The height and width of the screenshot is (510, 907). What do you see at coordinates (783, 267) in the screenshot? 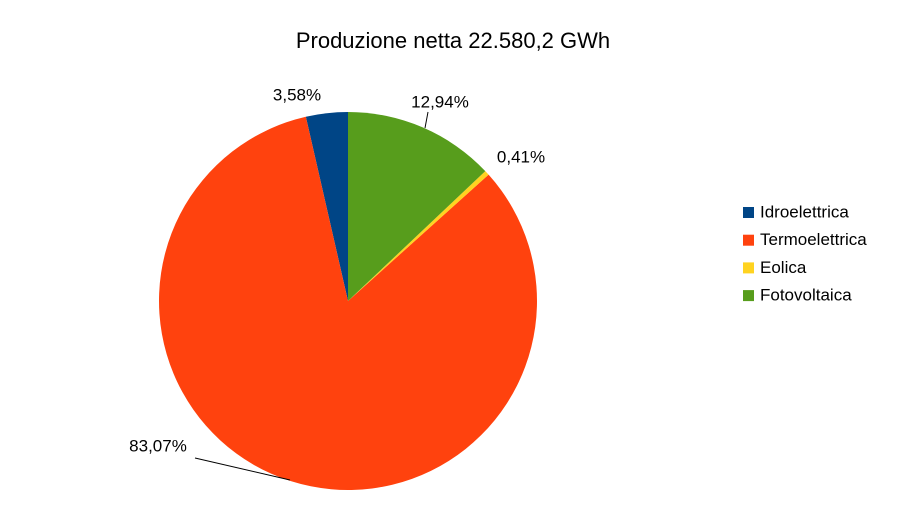
I see `legend-label: Eolica` at bounding box center [783, 267].